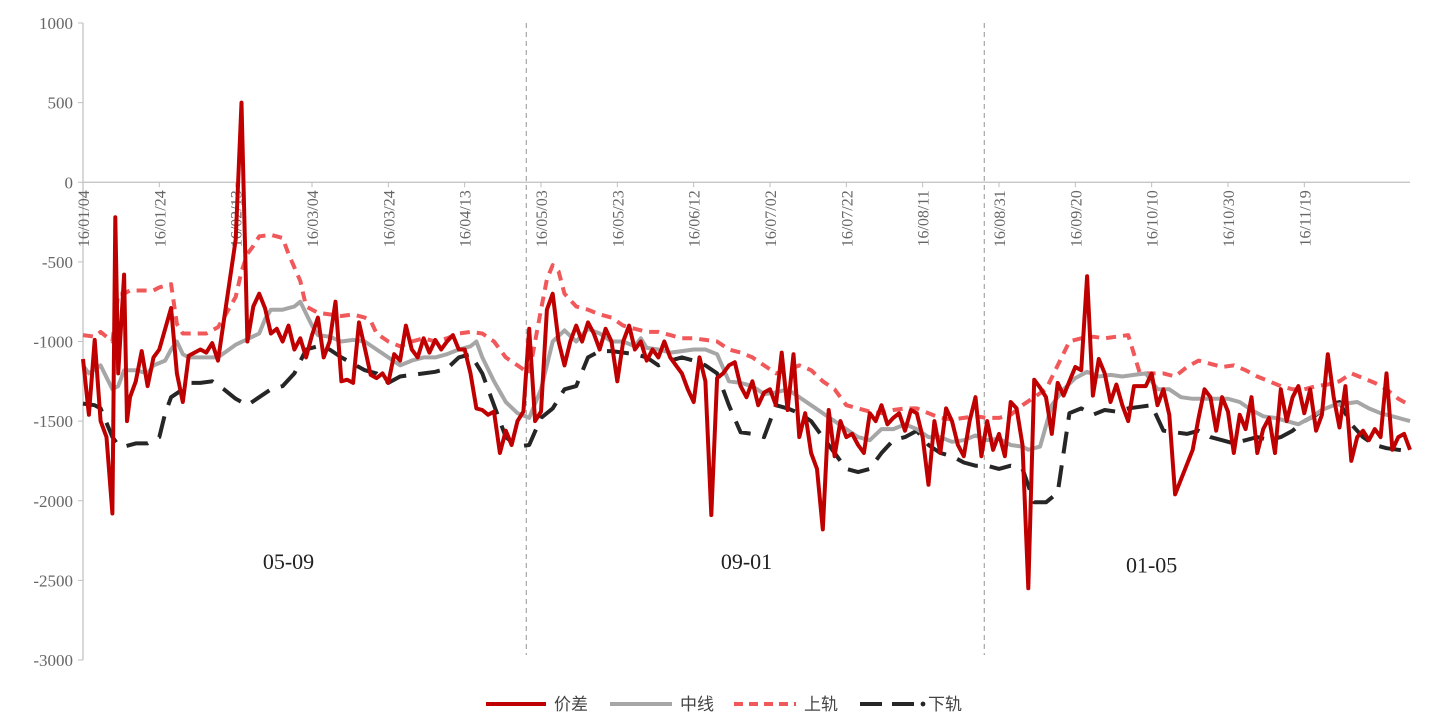 The width and height of the screenshot is (1431, 726). I want to click on legend-label: 价差, so click(571, 705).